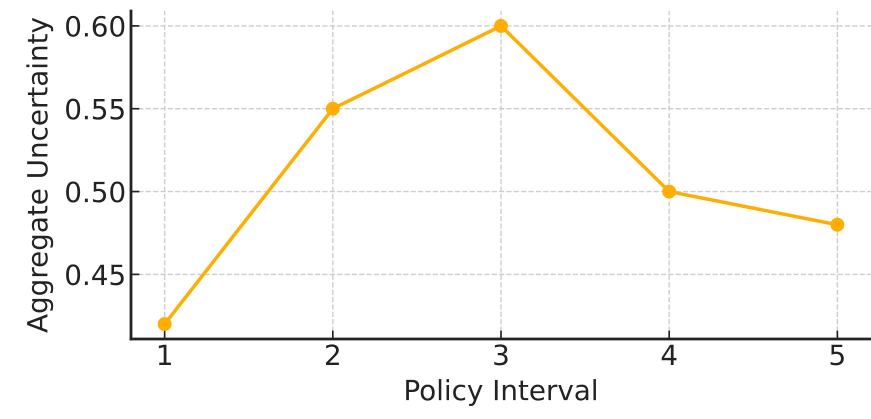 The width and height of the screenshot is (871, 419). What do you see at coordinates (40, 175) in the screenshot?
I see `y-axis-title: Aggregate Uncertainty` at bounding box center [40, 175].